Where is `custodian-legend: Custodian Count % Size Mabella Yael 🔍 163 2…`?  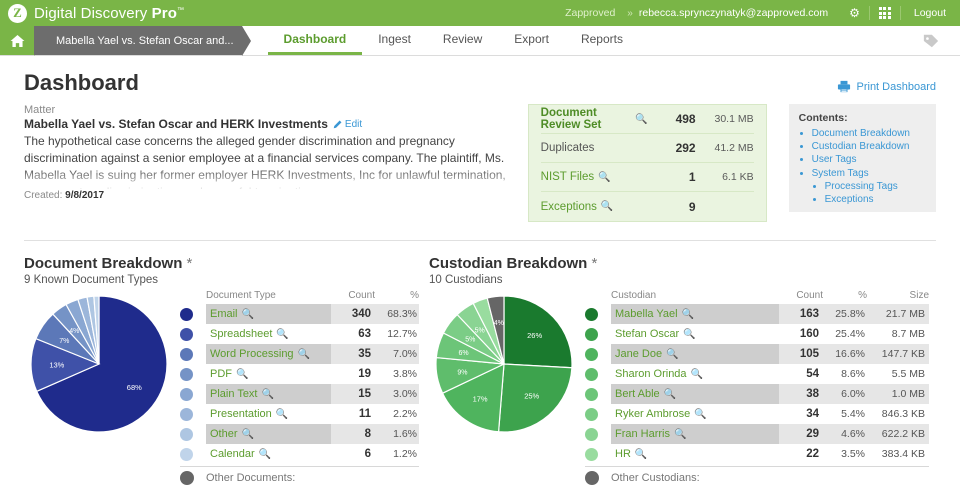
custodian-legend: Custodian Count % Size Mabella Yael 🔍 163 2… is located at coordinates (757, 389).